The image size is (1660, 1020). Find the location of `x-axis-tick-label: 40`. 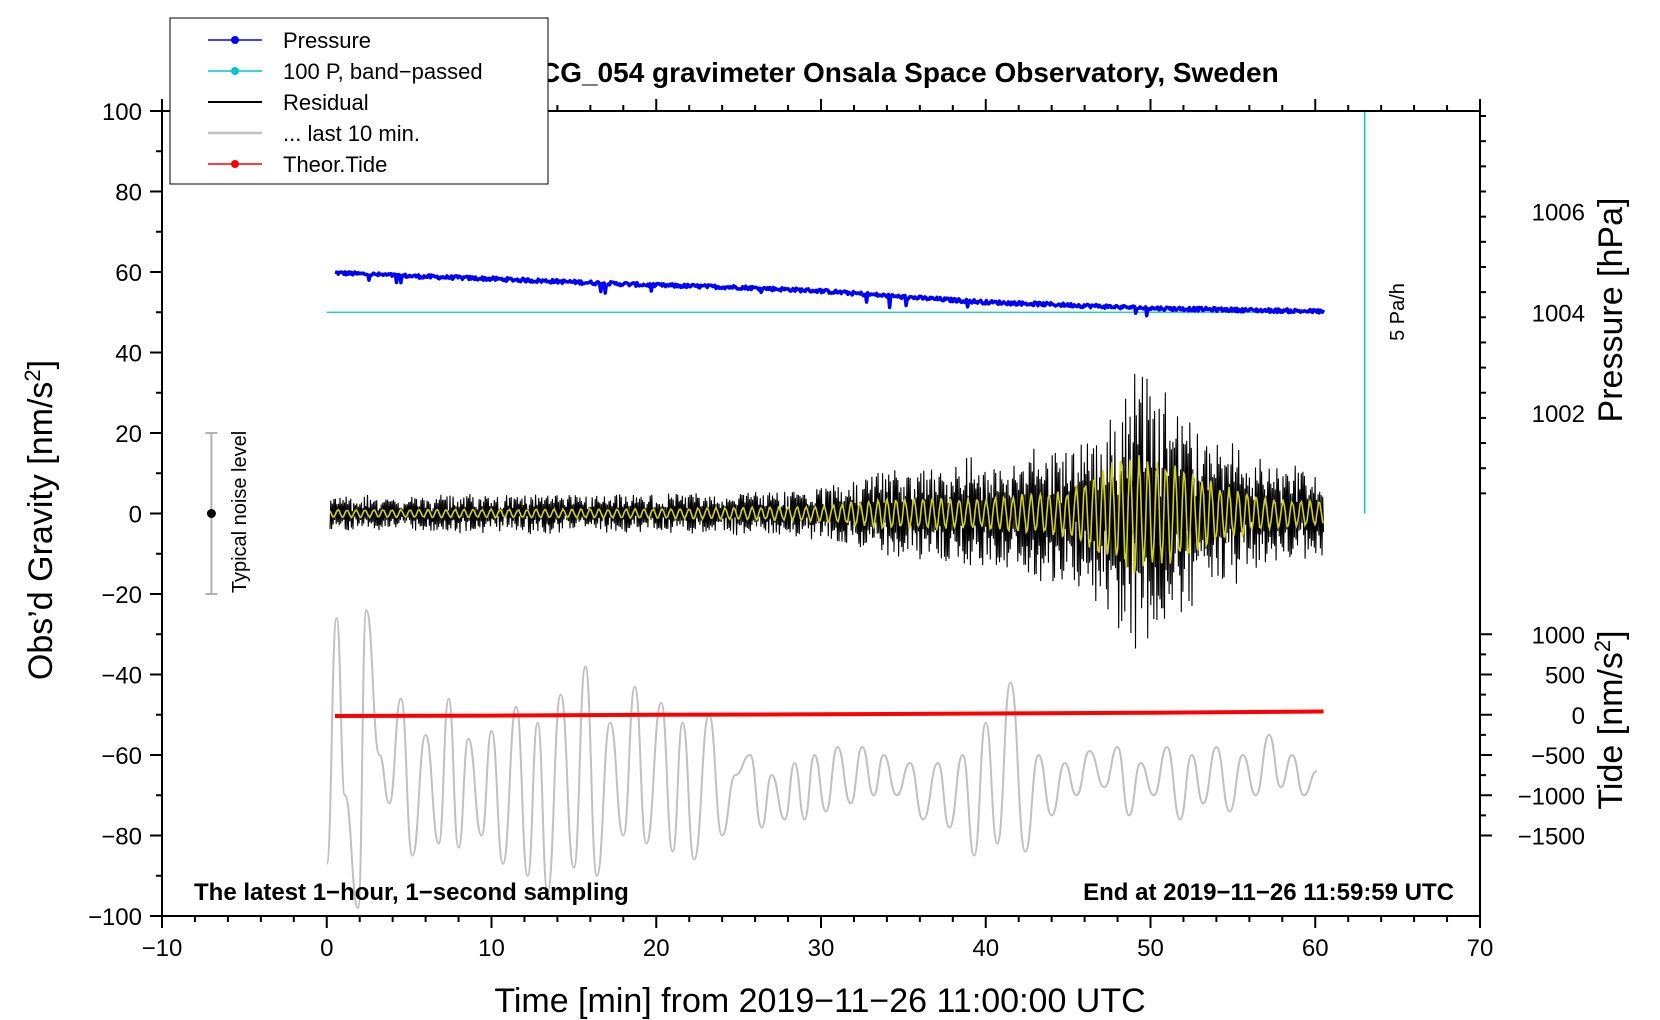

x-axis-tick-label: 40 is located at coordinates (985, 948).